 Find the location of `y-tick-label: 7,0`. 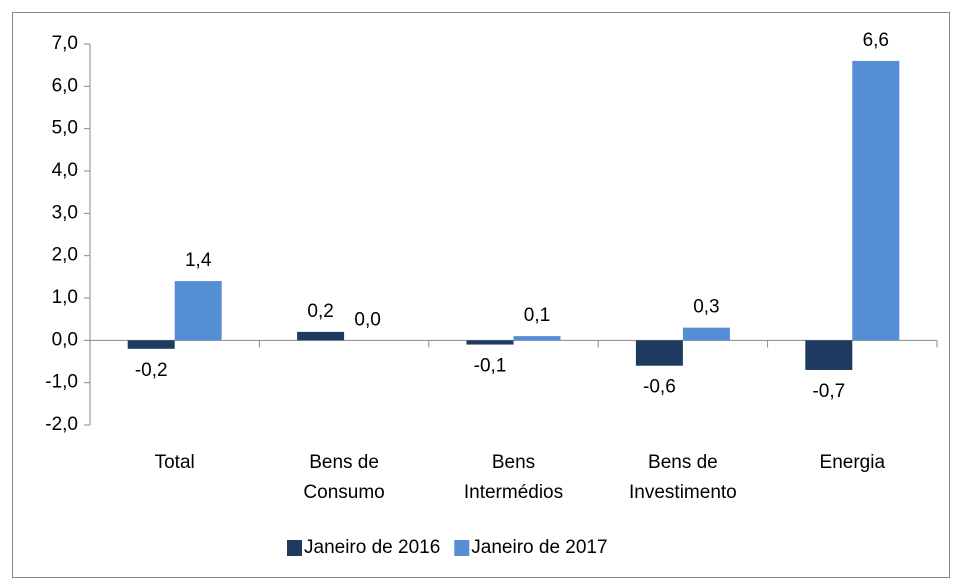

y-tick-label: 7,0 is located at coordinates (65, 43).